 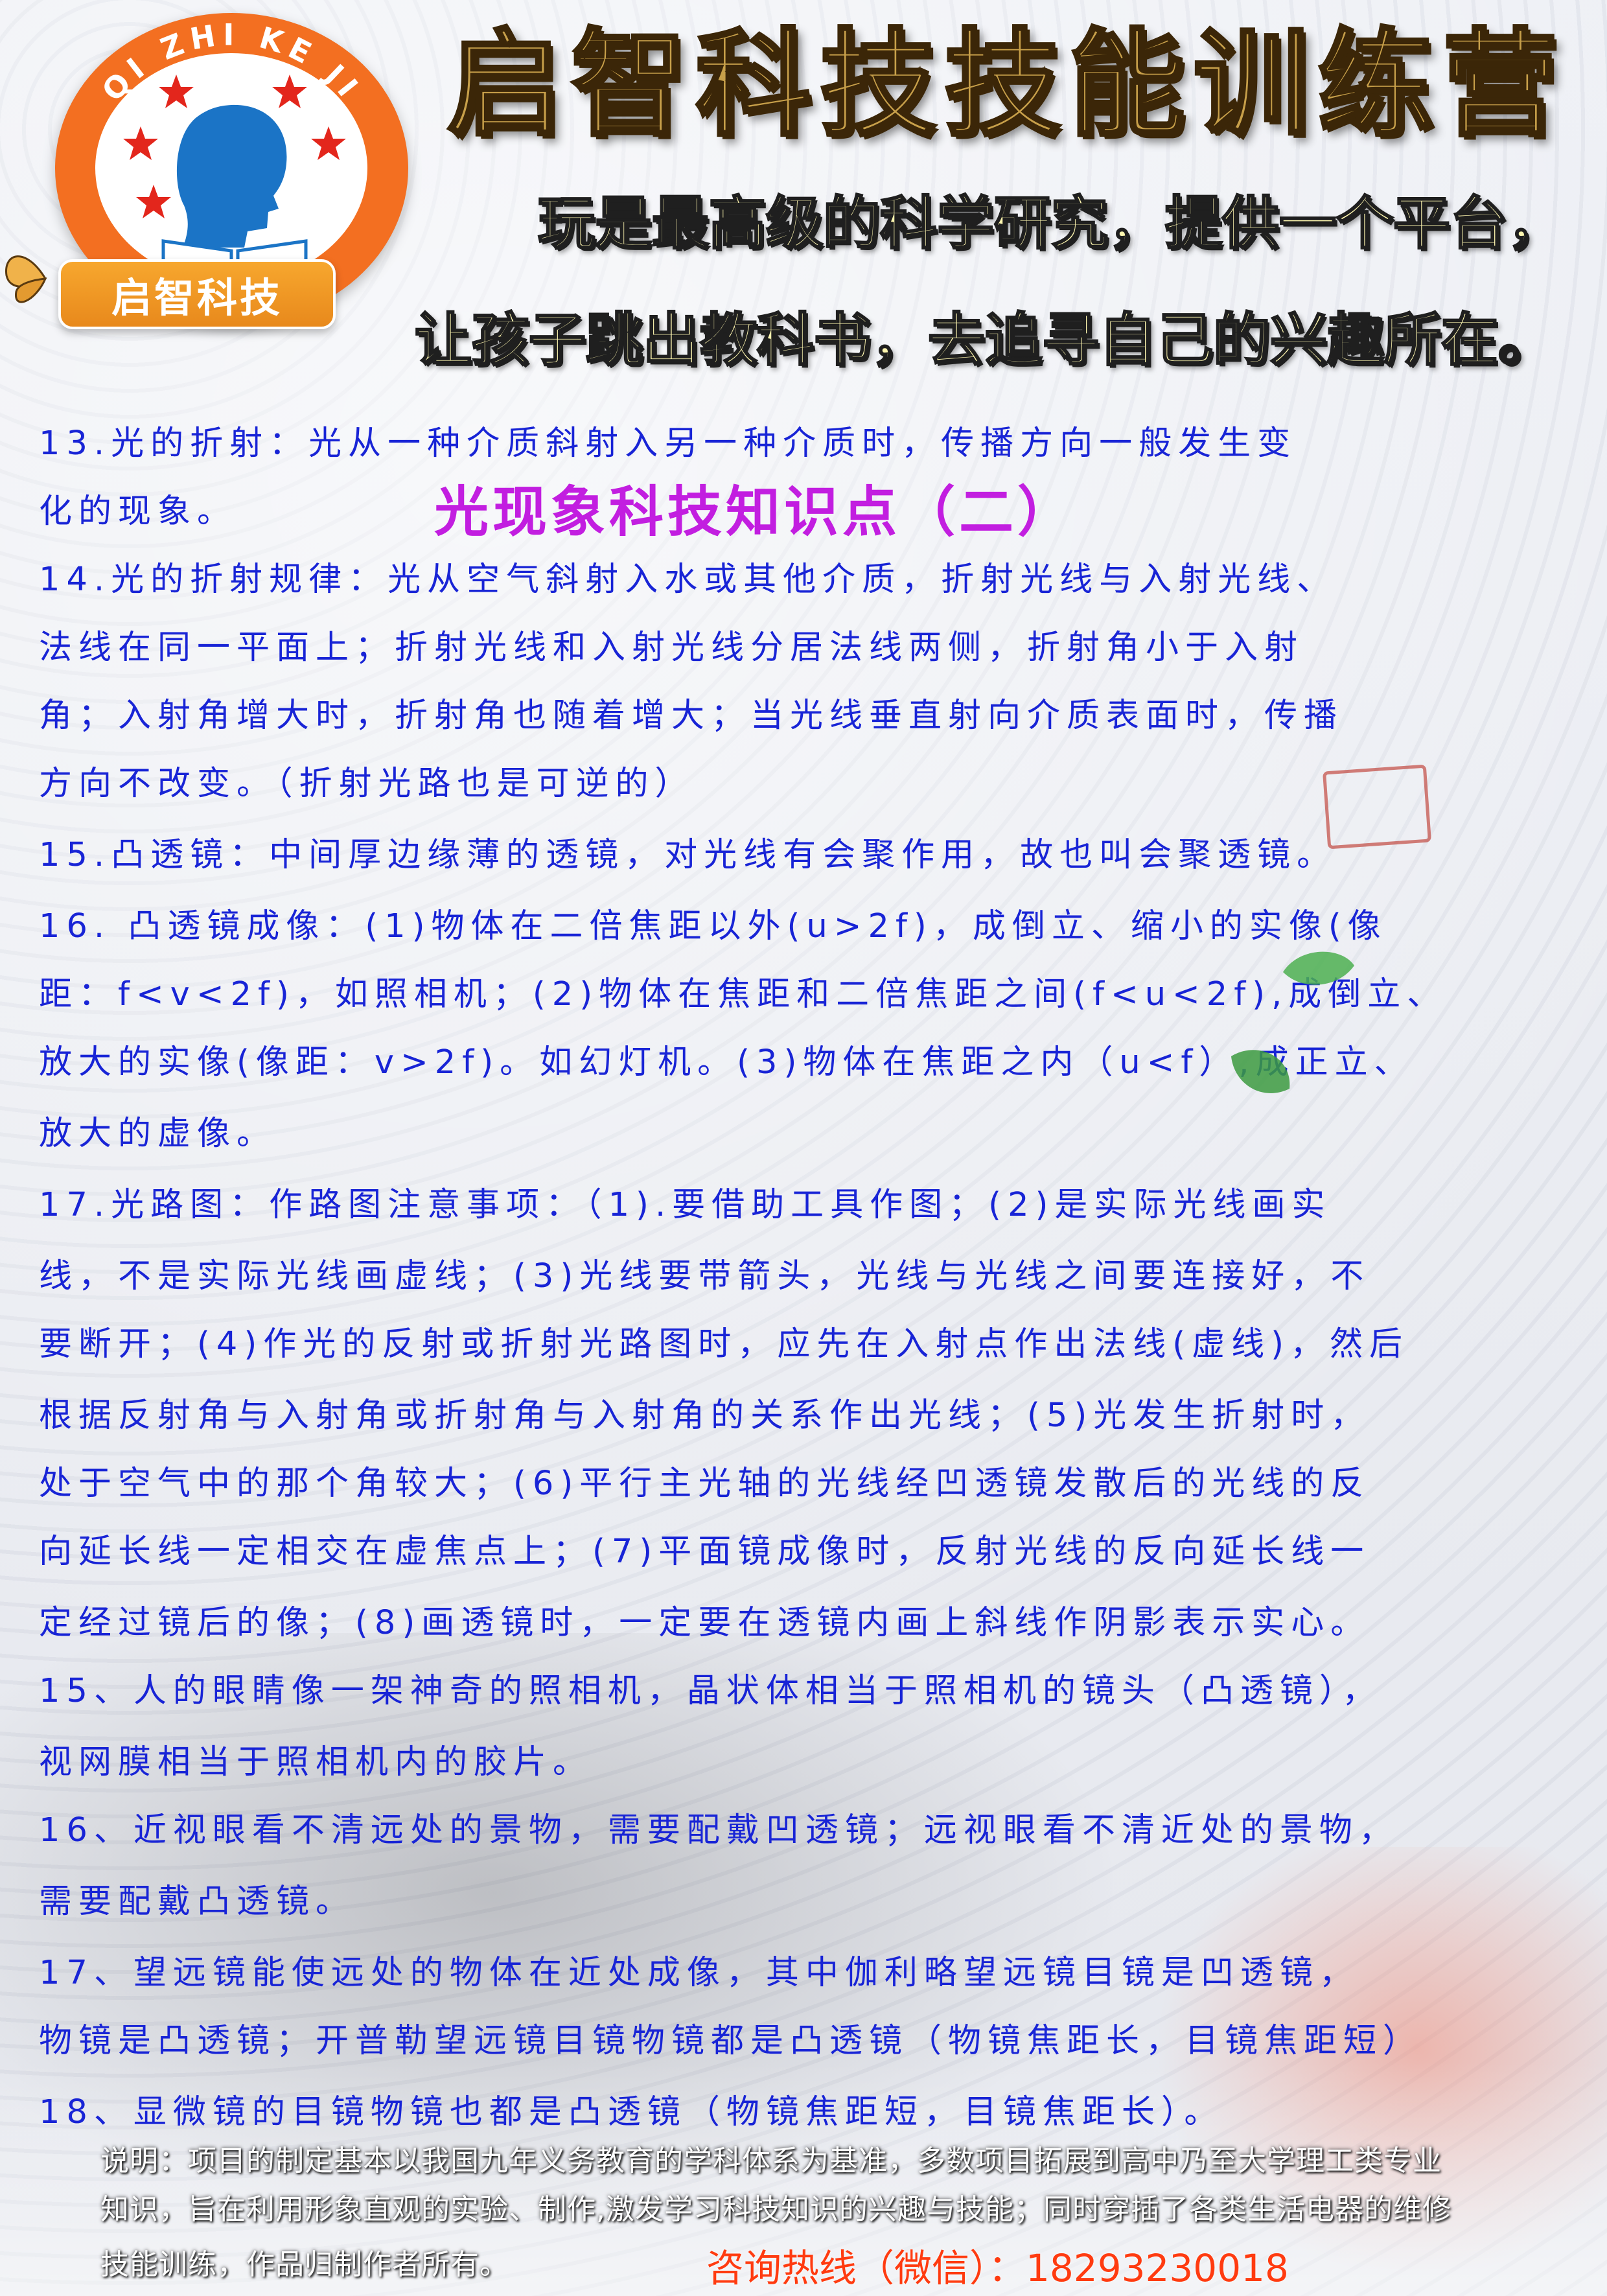 What do you see at coordinates (233, 173) in the screenshot?
I see `head-silhouette-icon` at bounding box center [233, 173].